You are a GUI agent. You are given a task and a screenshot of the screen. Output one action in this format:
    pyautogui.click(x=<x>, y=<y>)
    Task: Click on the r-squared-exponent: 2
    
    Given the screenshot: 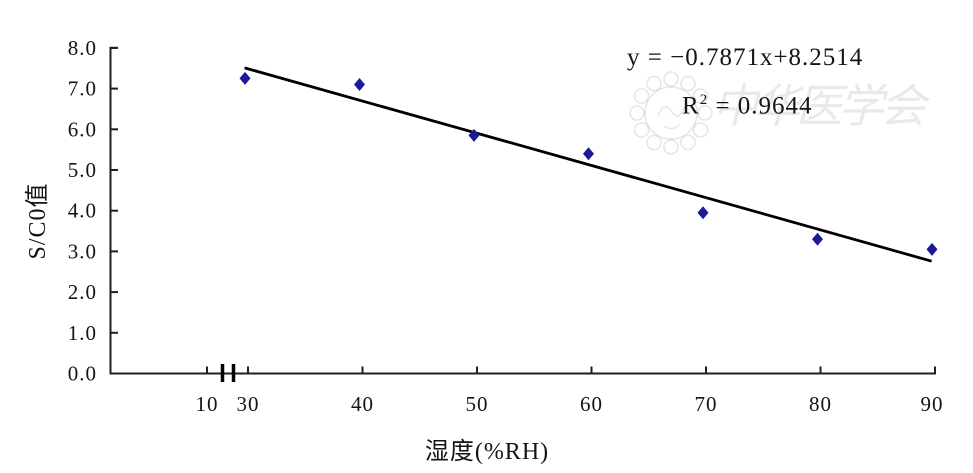 What is the action you would take?
    pyautogui.click(x=704, y=100)
    